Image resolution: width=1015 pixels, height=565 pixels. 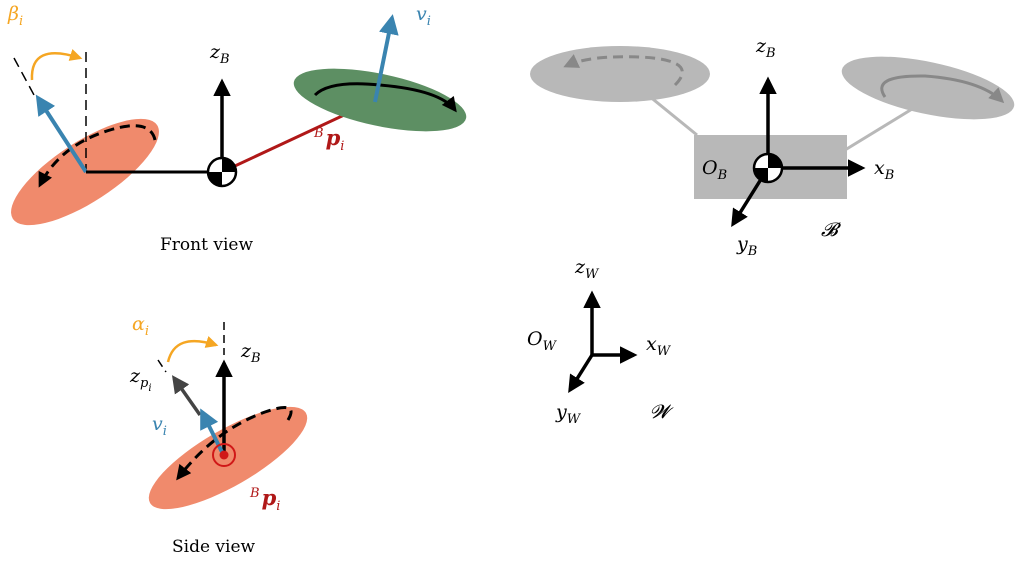 What do you see at coordinates (214, 547) in the screenshot?
I see `side-view-caption: Side view` at bounding box center [214, 547].